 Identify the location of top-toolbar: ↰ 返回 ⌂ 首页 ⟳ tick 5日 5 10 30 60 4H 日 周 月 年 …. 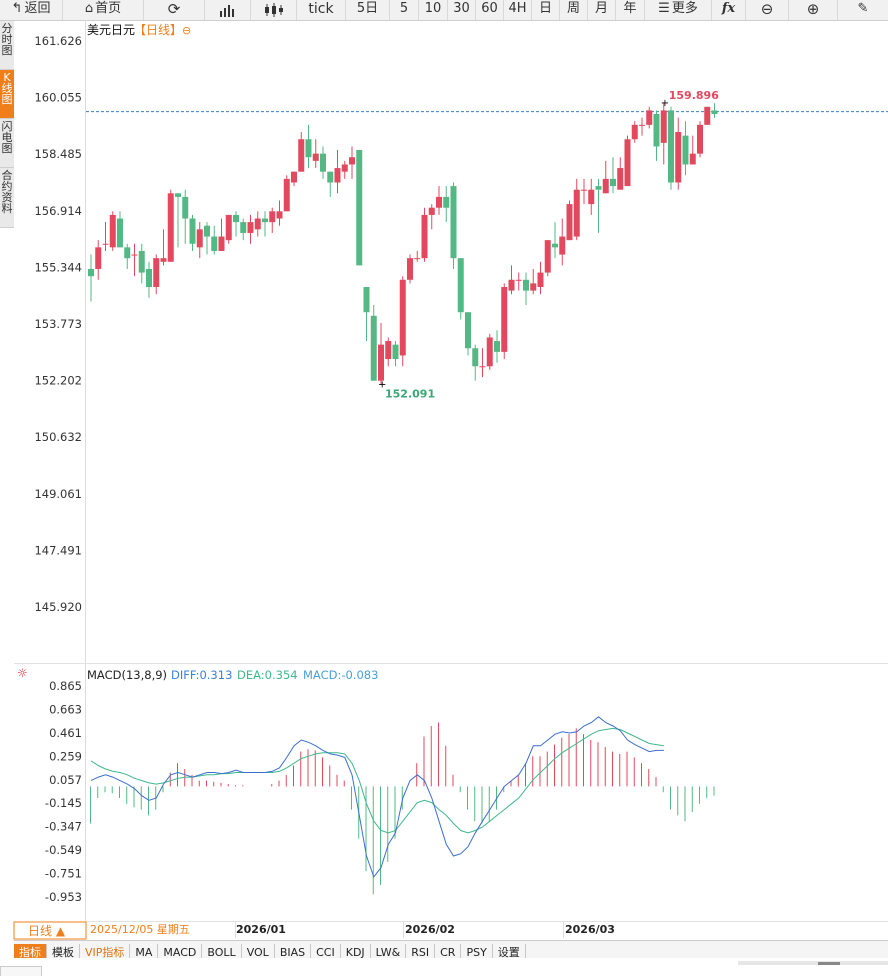
(444, 10).